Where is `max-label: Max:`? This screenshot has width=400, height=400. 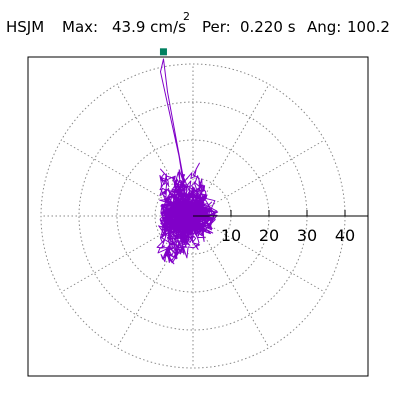 max-label: Max: is located at coordinates (80, 27).